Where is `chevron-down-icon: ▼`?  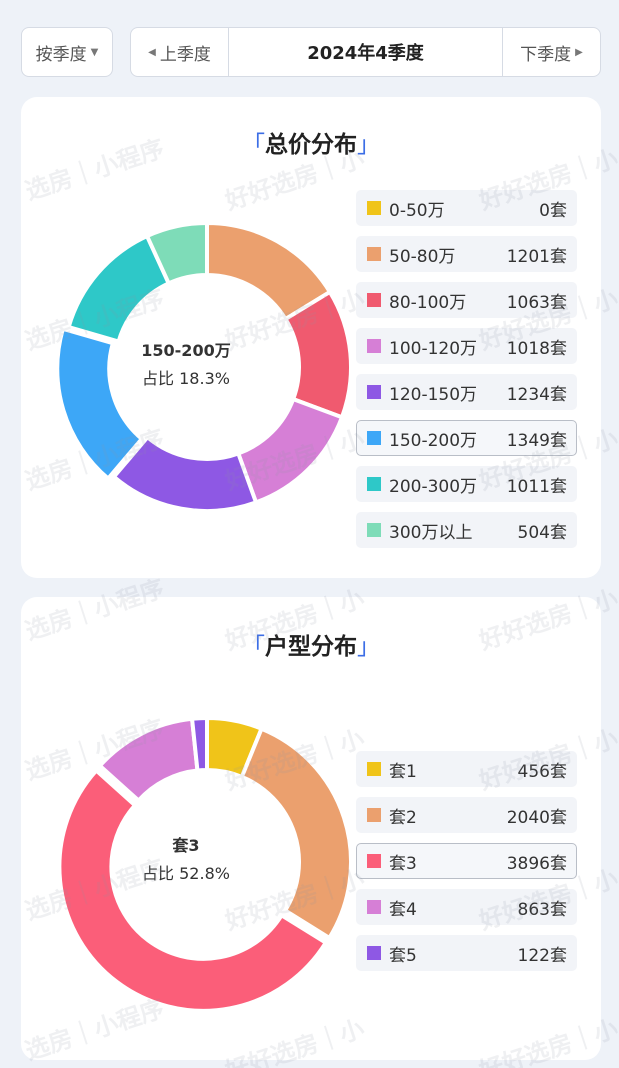 chevron-down-icon: ▼ is located at coordinates (94, 52).